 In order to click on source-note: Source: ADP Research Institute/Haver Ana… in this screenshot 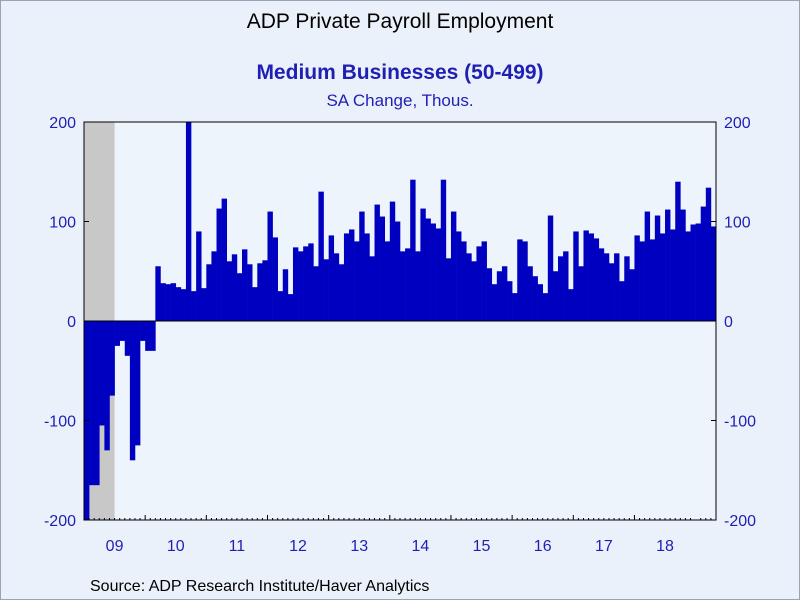, I will do `click(260, 586)`.